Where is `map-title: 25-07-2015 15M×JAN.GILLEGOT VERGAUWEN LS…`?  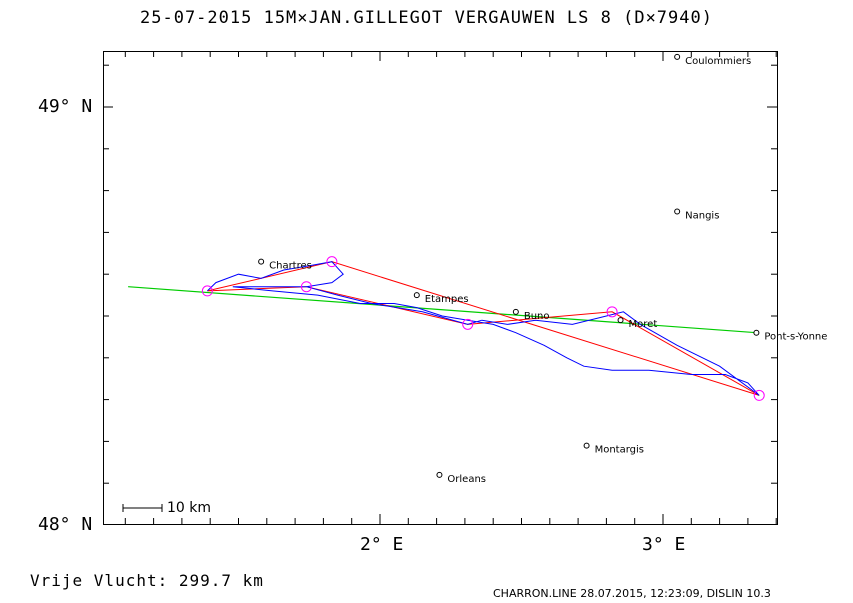 map-title: 25-07-2015 15M×JAN.GILLEGOT VERGAUWEN LS… is located at coordinates (426, 18).